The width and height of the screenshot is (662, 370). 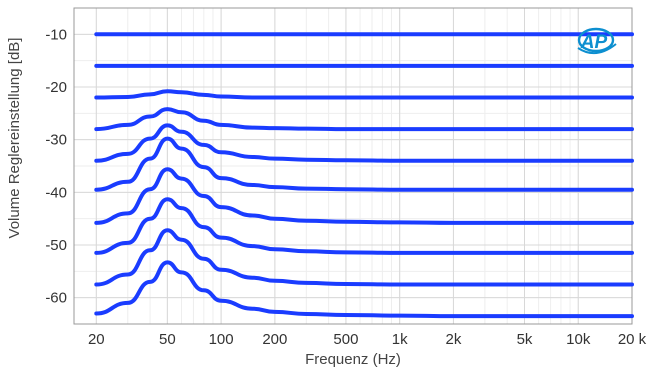 I want to click on x-axis-title: Frequenz (Hz), so click(x=353, y=359).